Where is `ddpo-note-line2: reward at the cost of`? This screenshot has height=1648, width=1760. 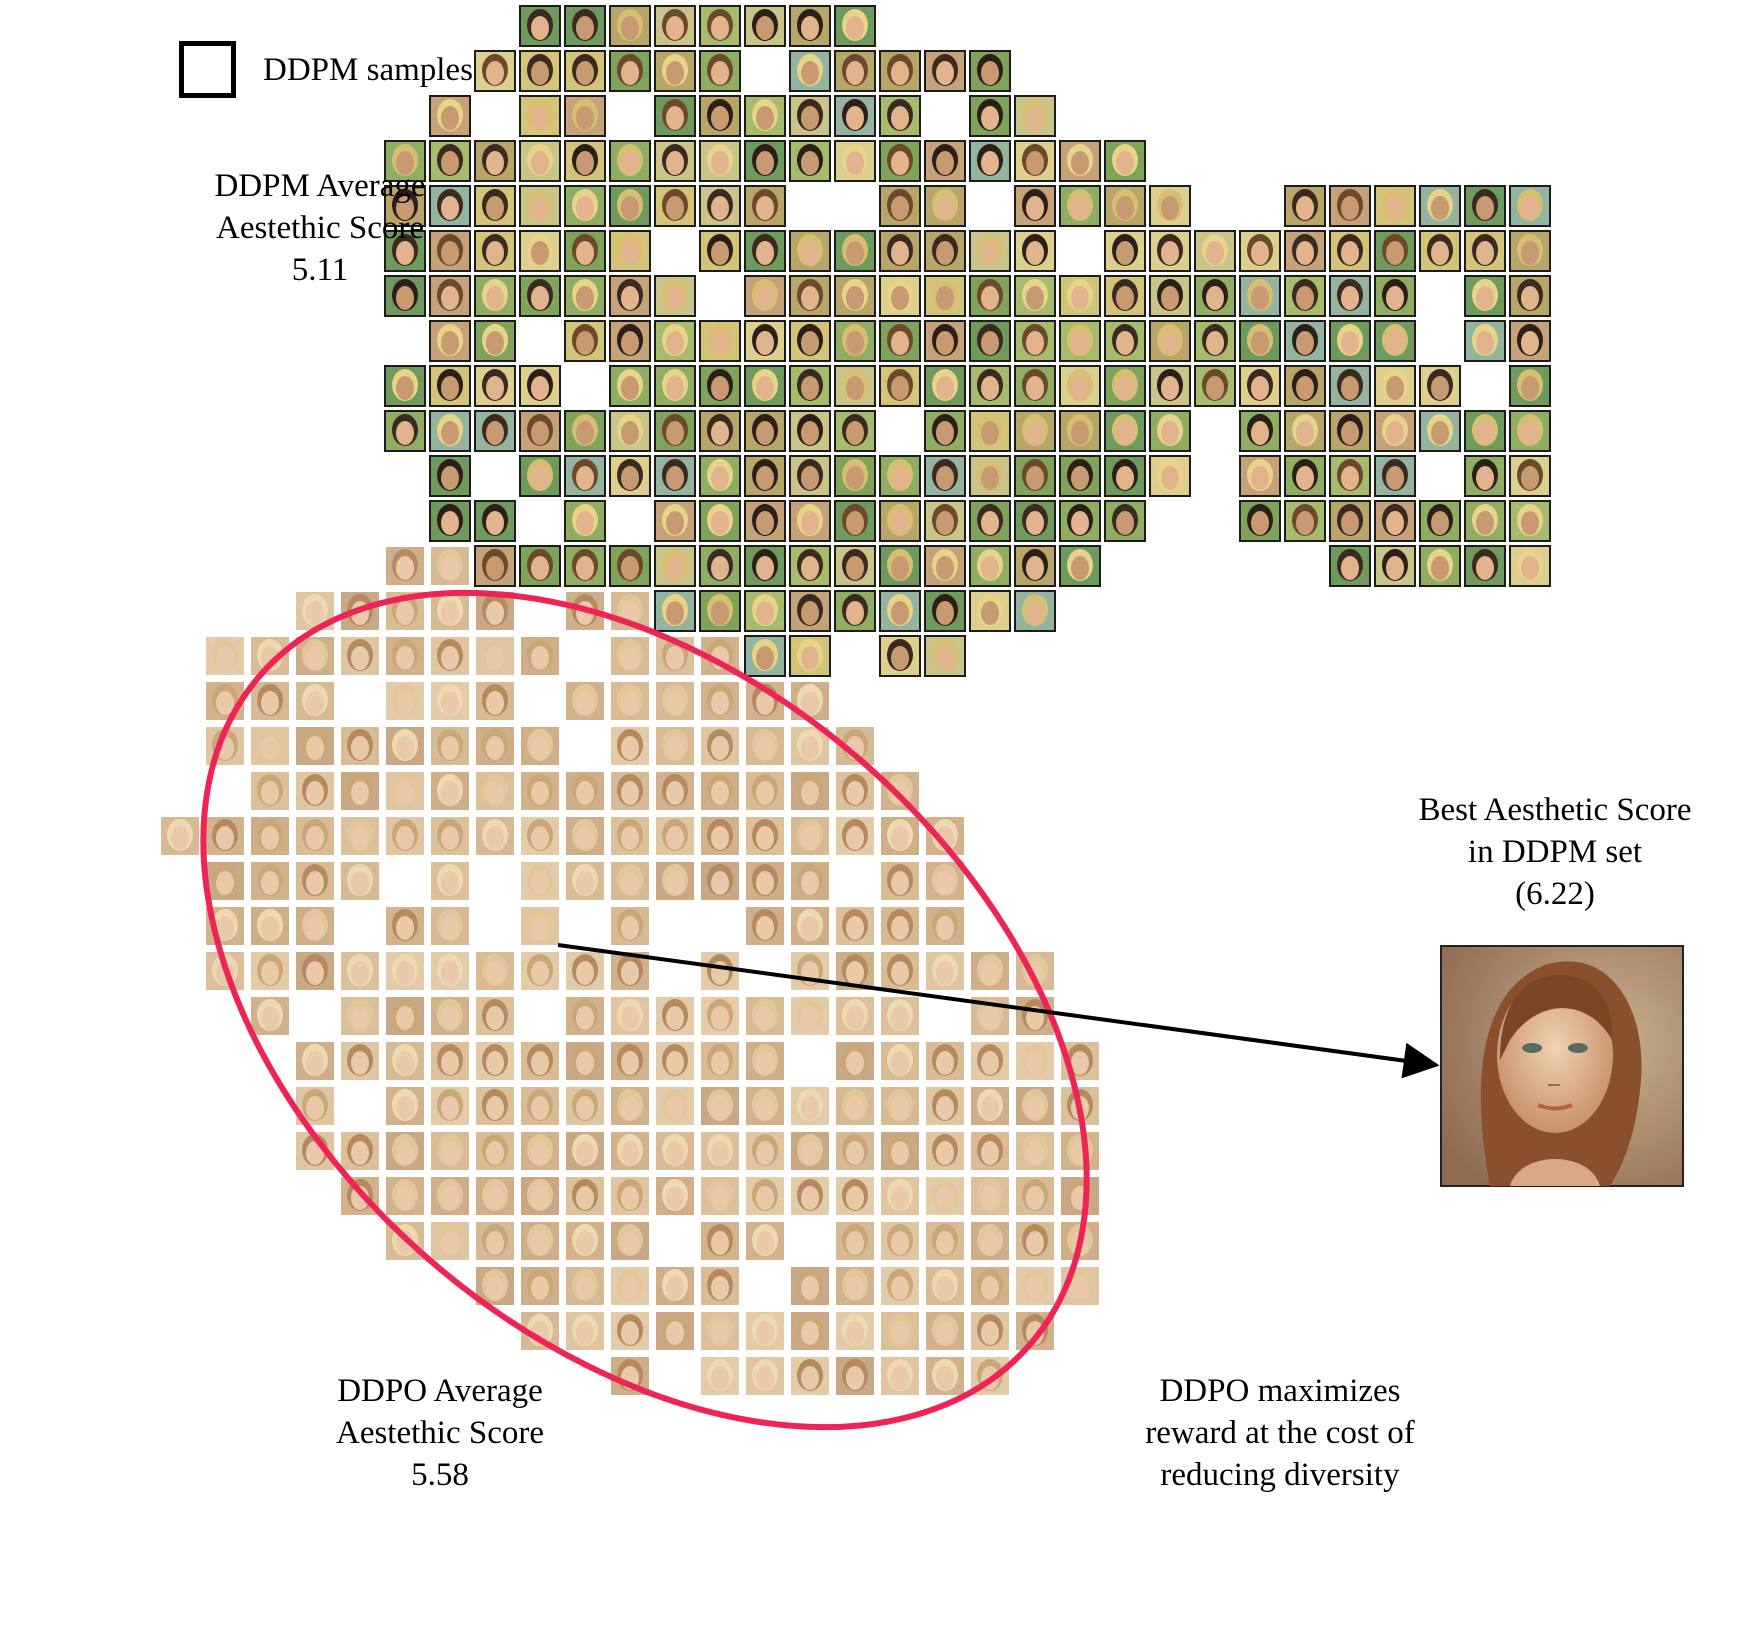
ddpo-note-line2: reward at the cost of is located at coordinates (1280, 1433).